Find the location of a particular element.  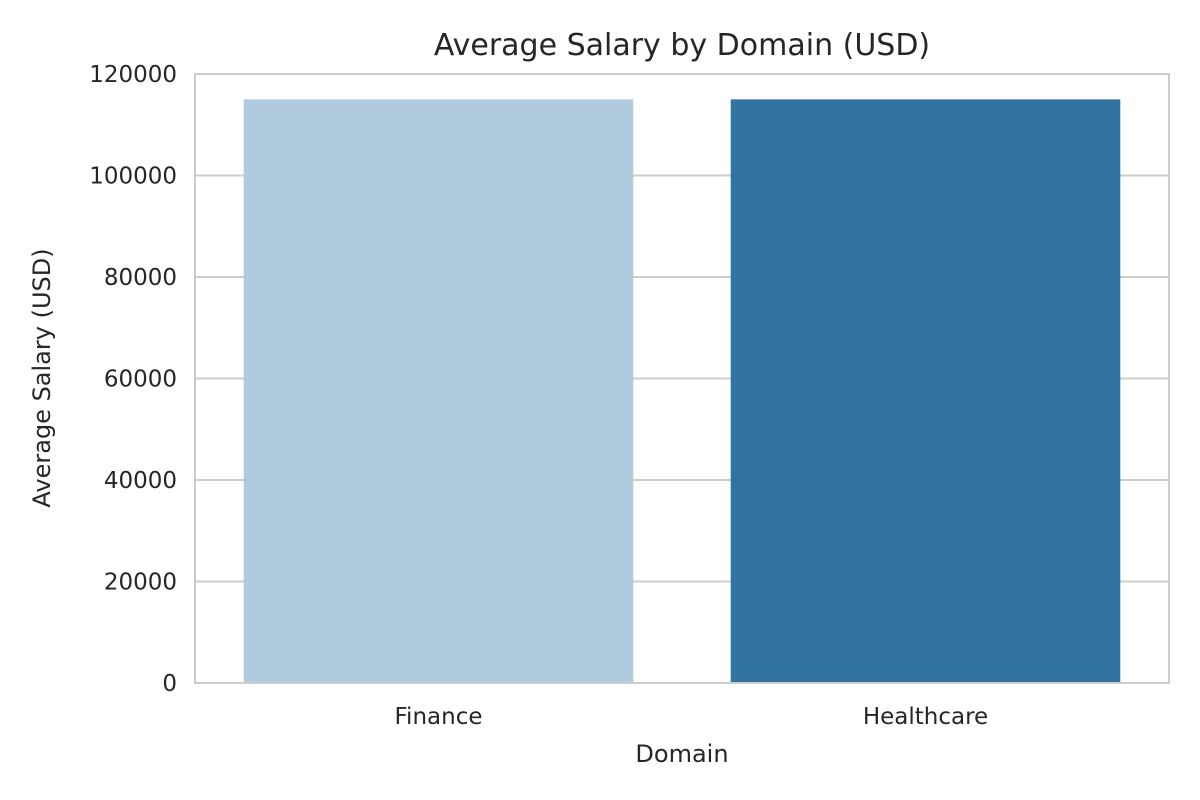

y-tick-label: 0 is located at coordinates (169, 684).